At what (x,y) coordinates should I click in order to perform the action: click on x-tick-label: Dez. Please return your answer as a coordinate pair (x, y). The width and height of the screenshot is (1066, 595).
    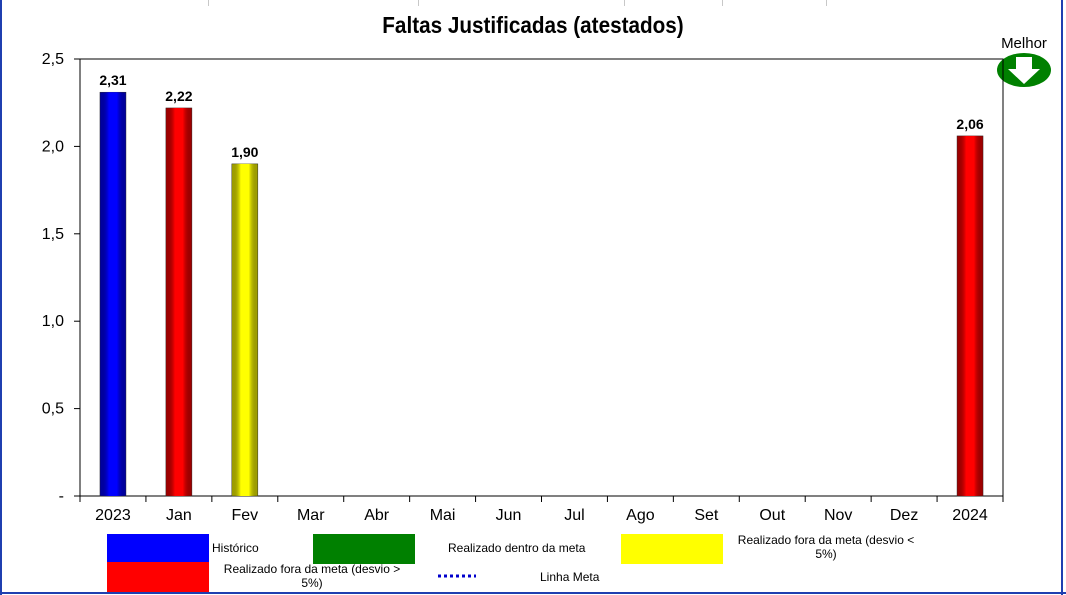
    Looking at the image, I should click on (904, 515).